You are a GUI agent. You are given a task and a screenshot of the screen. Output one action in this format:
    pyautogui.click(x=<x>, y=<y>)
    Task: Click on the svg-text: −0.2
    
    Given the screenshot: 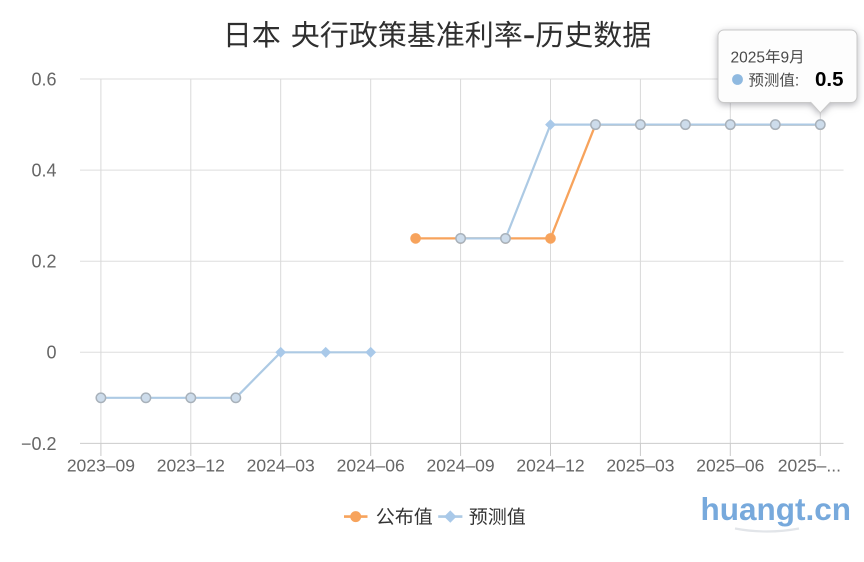 What is the action you would take?
    pyautogui.click(x=39, y=444)
    